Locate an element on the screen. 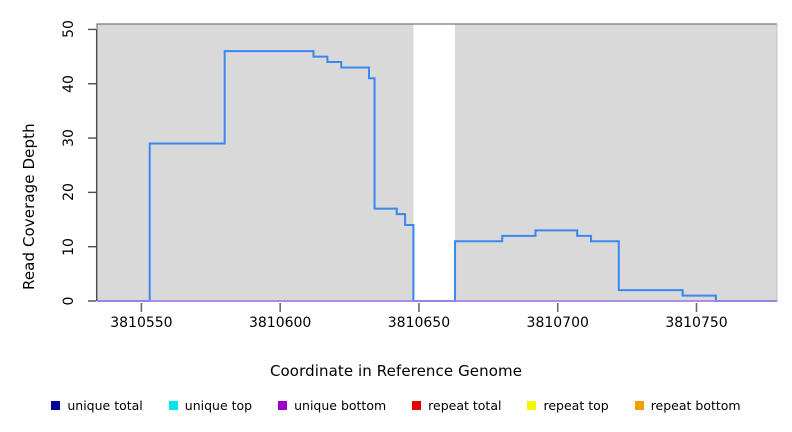 The height and width of the screenshot is (432, 792). legend-item-unique-total: unique total is located at coordinates (97, 405).